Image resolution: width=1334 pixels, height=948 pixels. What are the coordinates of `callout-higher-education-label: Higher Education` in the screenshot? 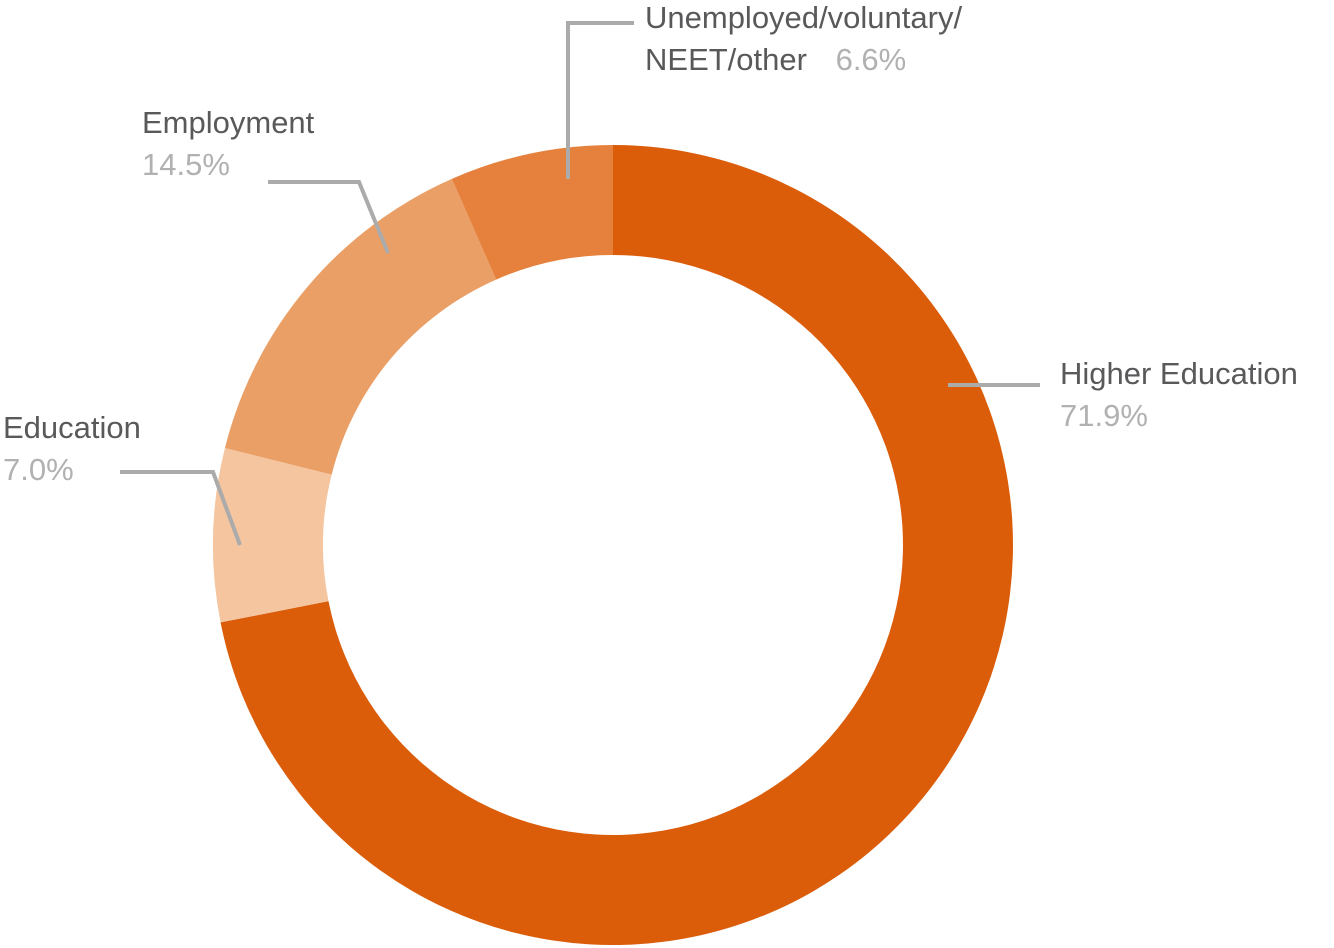 It's located at (1179, 373).